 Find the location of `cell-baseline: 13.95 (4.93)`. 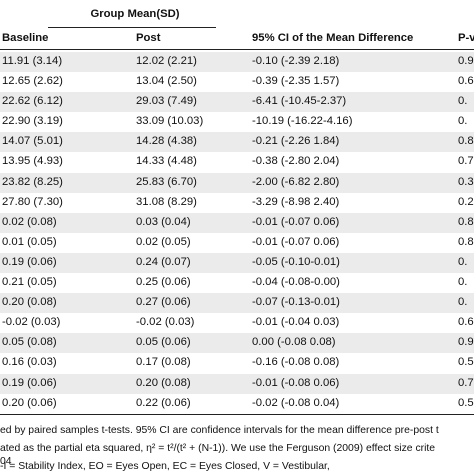

cell-baseline: 13.95 (4.93) is located at coordinates (32, 161).